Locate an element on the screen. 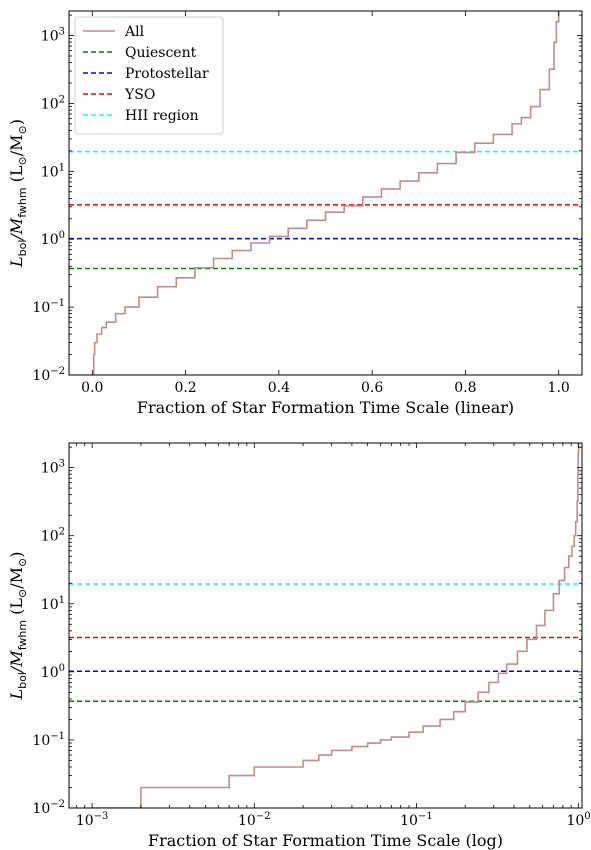 The height and width of the screenshot is (850, 591). x-tick-label: 10⁻¹ is located at coordinates (416, 820).